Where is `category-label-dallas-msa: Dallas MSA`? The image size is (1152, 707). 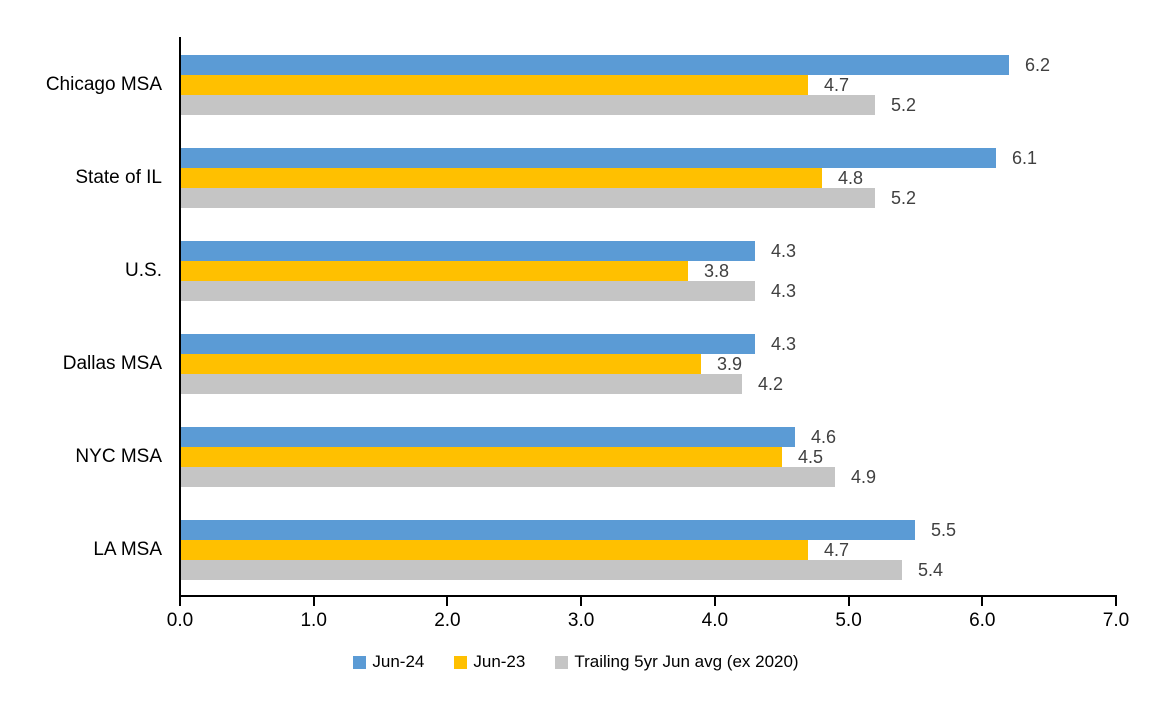 category-label-dallas-msa: Dallas MSA is located at coordinates (112, 364).